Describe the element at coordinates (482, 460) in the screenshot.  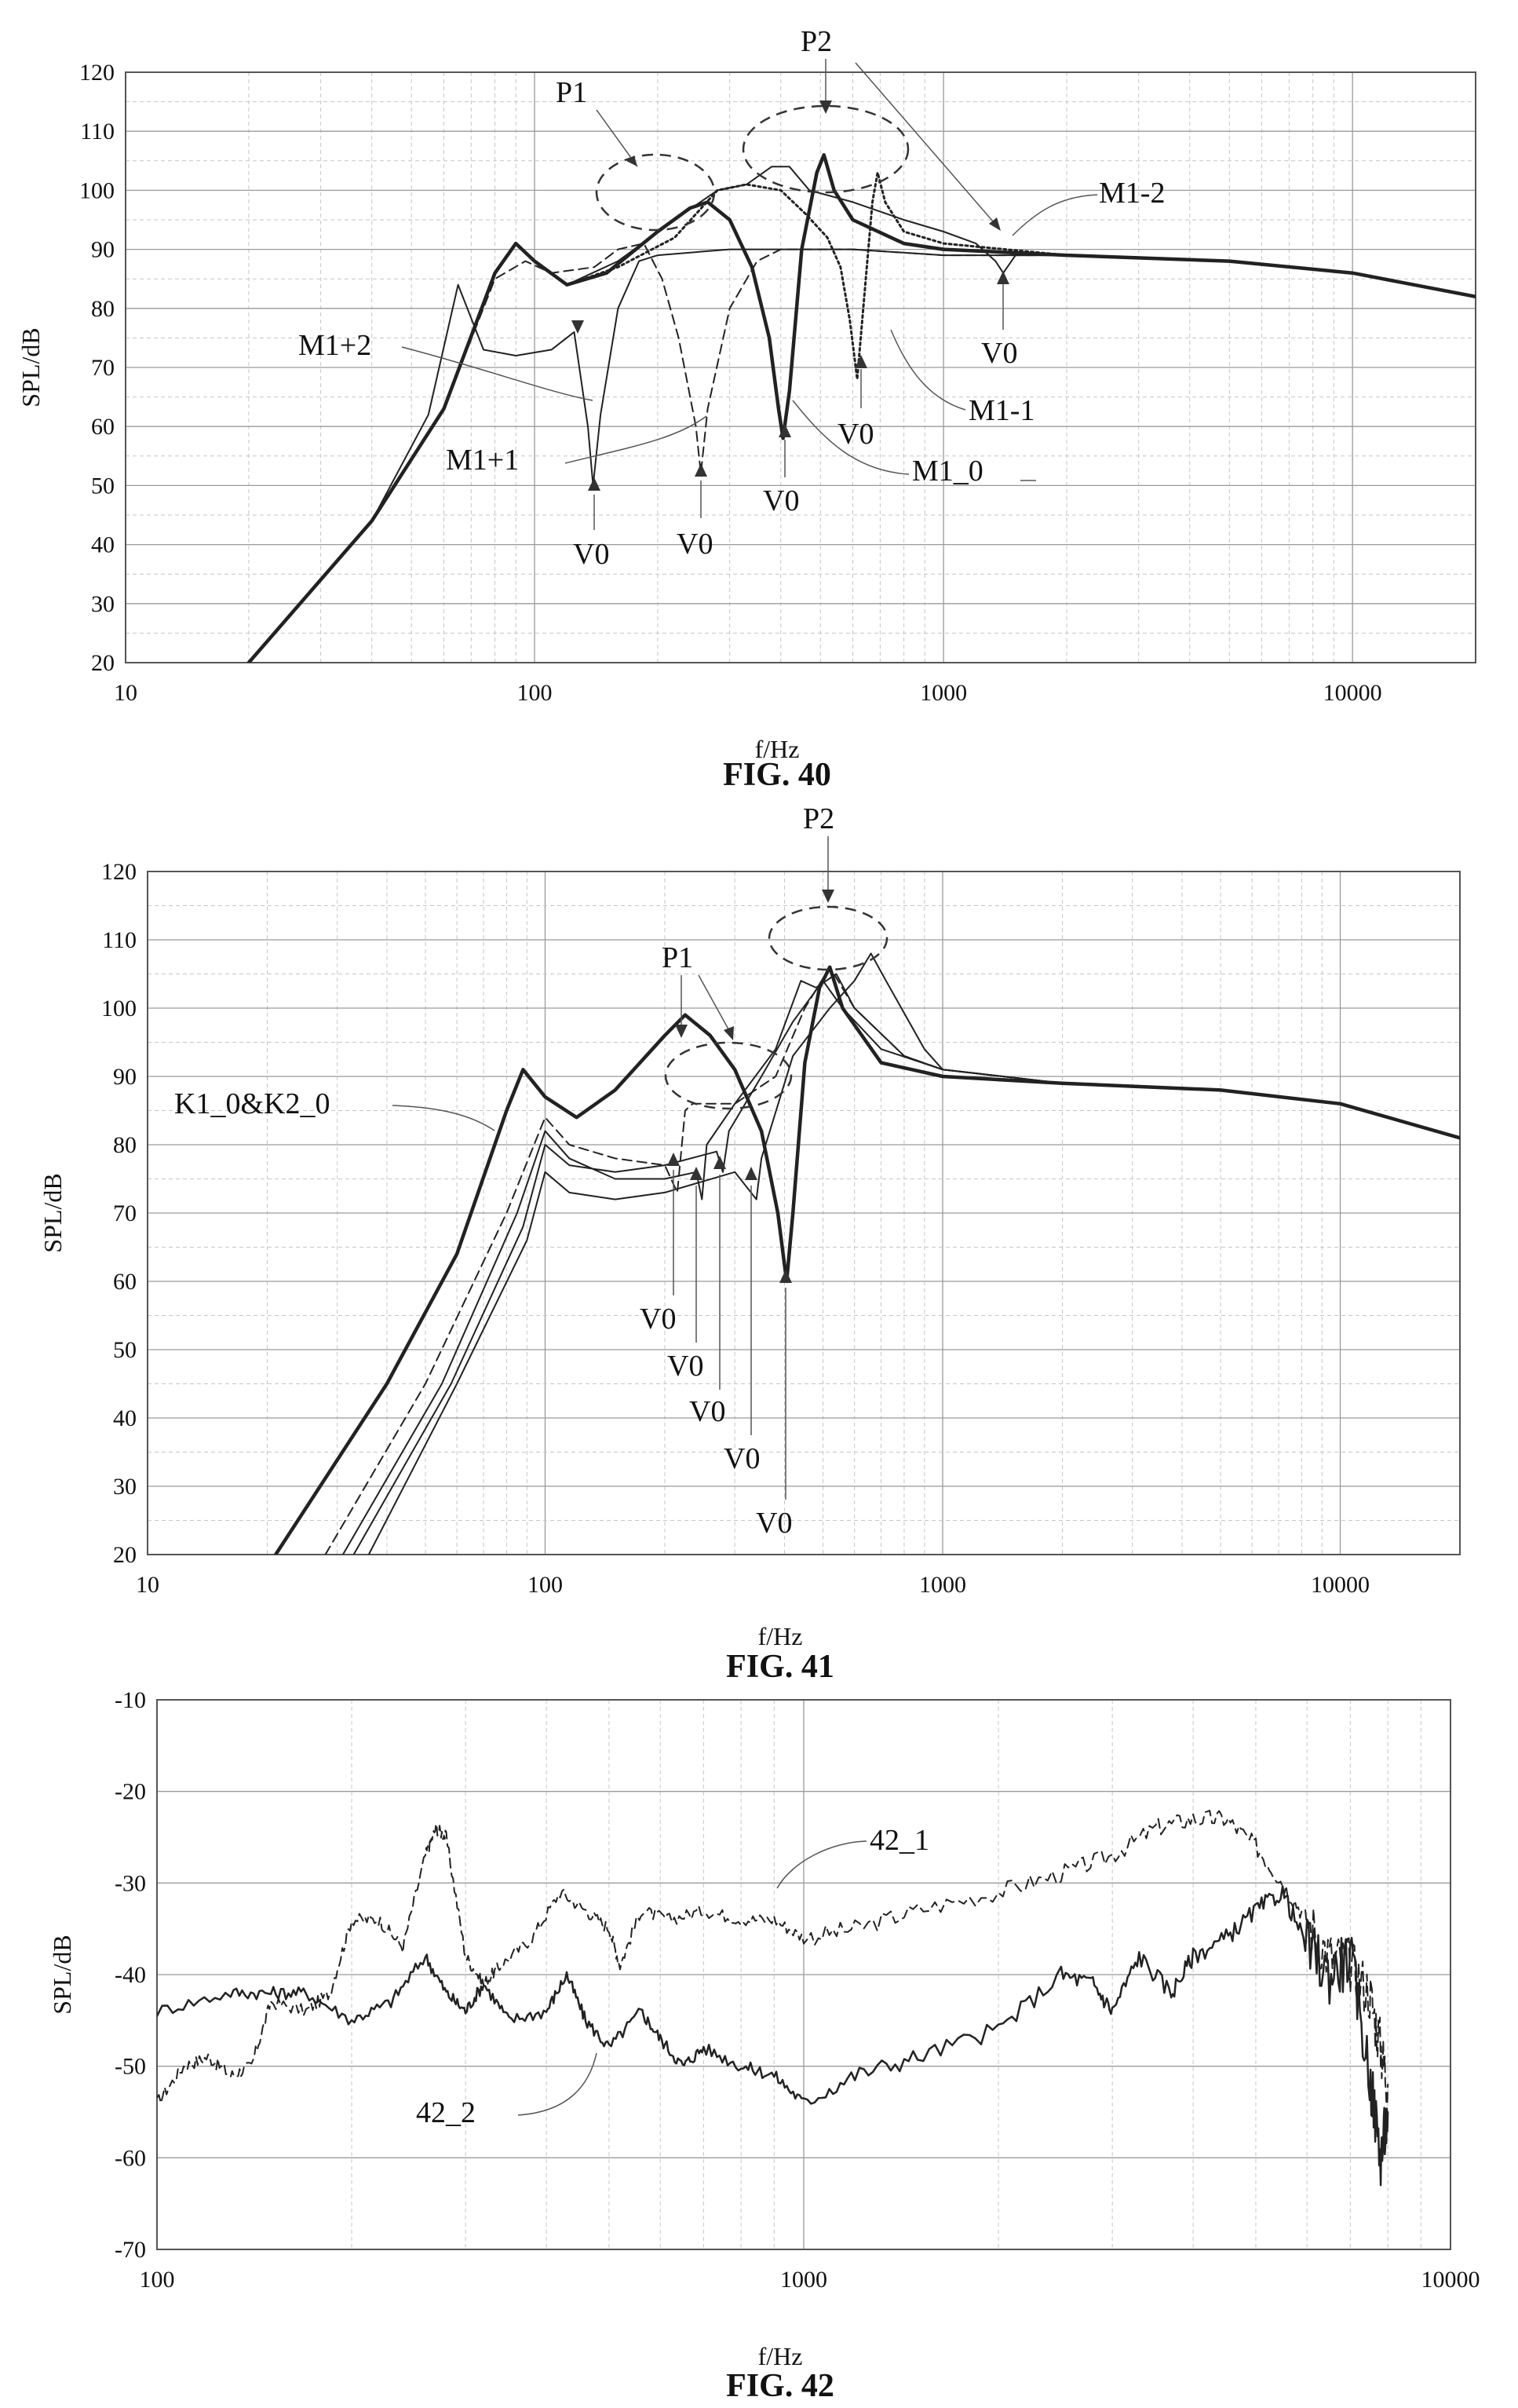
I see `label-m1+1: M1+1` at that location.